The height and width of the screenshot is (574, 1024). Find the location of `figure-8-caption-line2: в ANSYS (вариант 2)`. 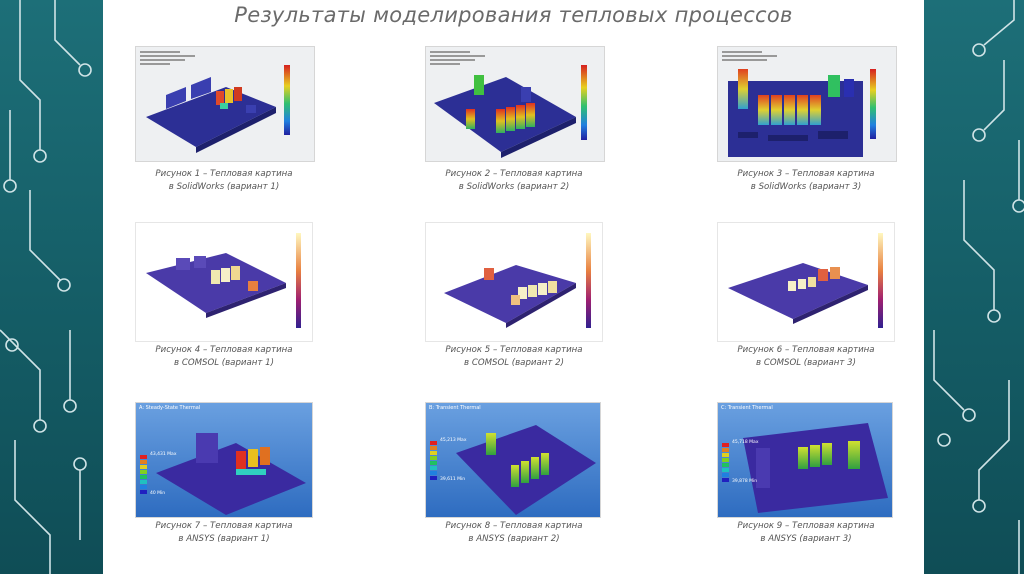

figure-8-caption-line2: в ANSYS (вариант 2) is located at coordinates (514, 539).